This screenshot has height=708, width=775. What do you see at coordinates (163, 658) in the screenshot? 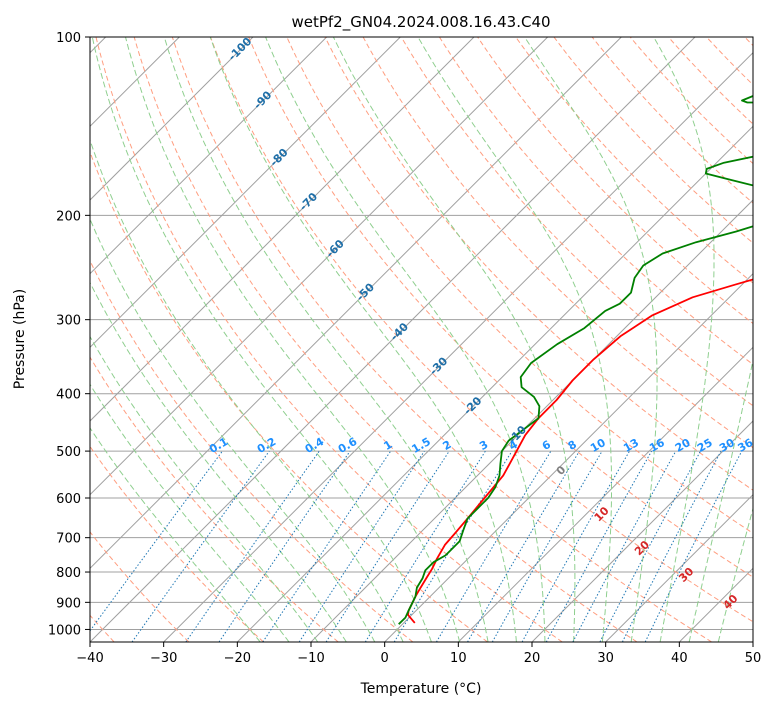
I see `x-tick-label: −30` at bounding box center [163, 658].